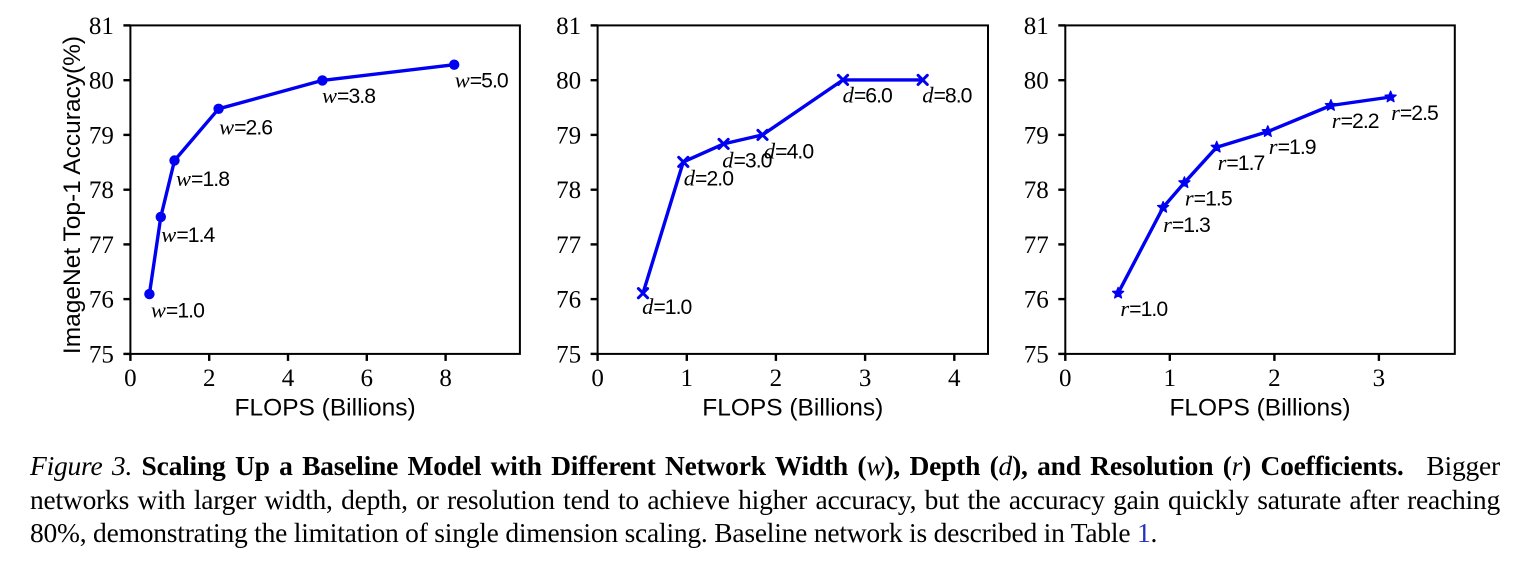  Describe the element at coordinates (177, 309) in the screenshot. I see `svg-text: w=1.0` at that location.